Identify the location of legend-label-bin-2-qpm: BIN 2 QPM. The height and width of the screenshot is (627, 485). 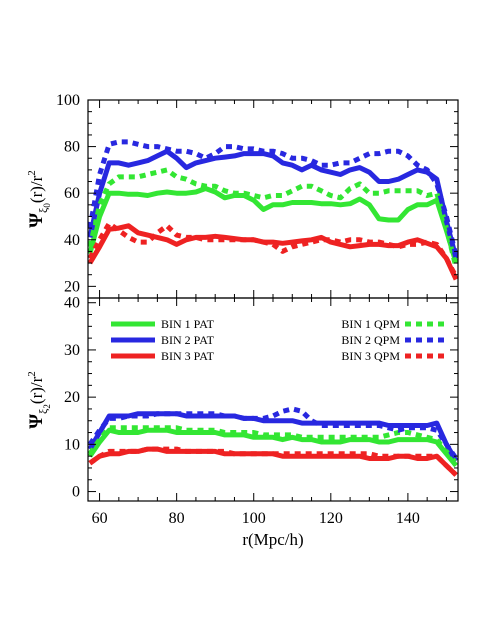
(370, 340).